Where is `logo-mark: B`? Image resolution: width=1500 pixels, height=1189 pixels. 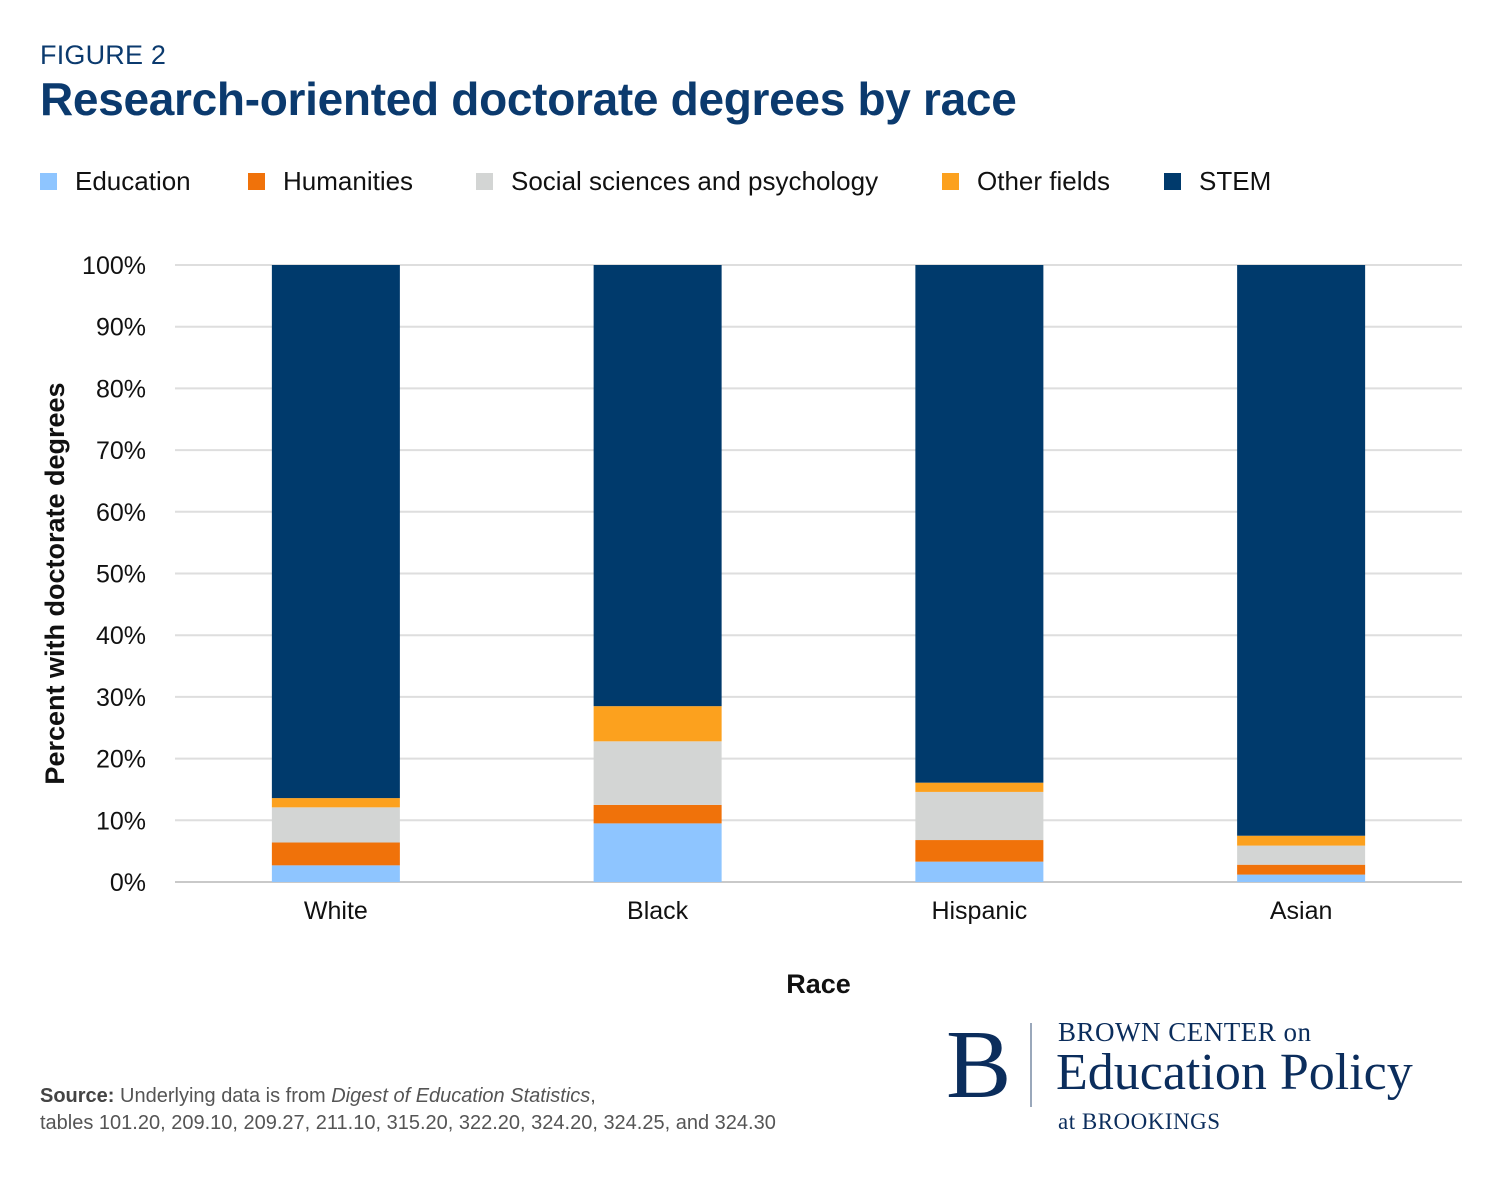 logo-mark: B is located at coordinates (979, 1065).